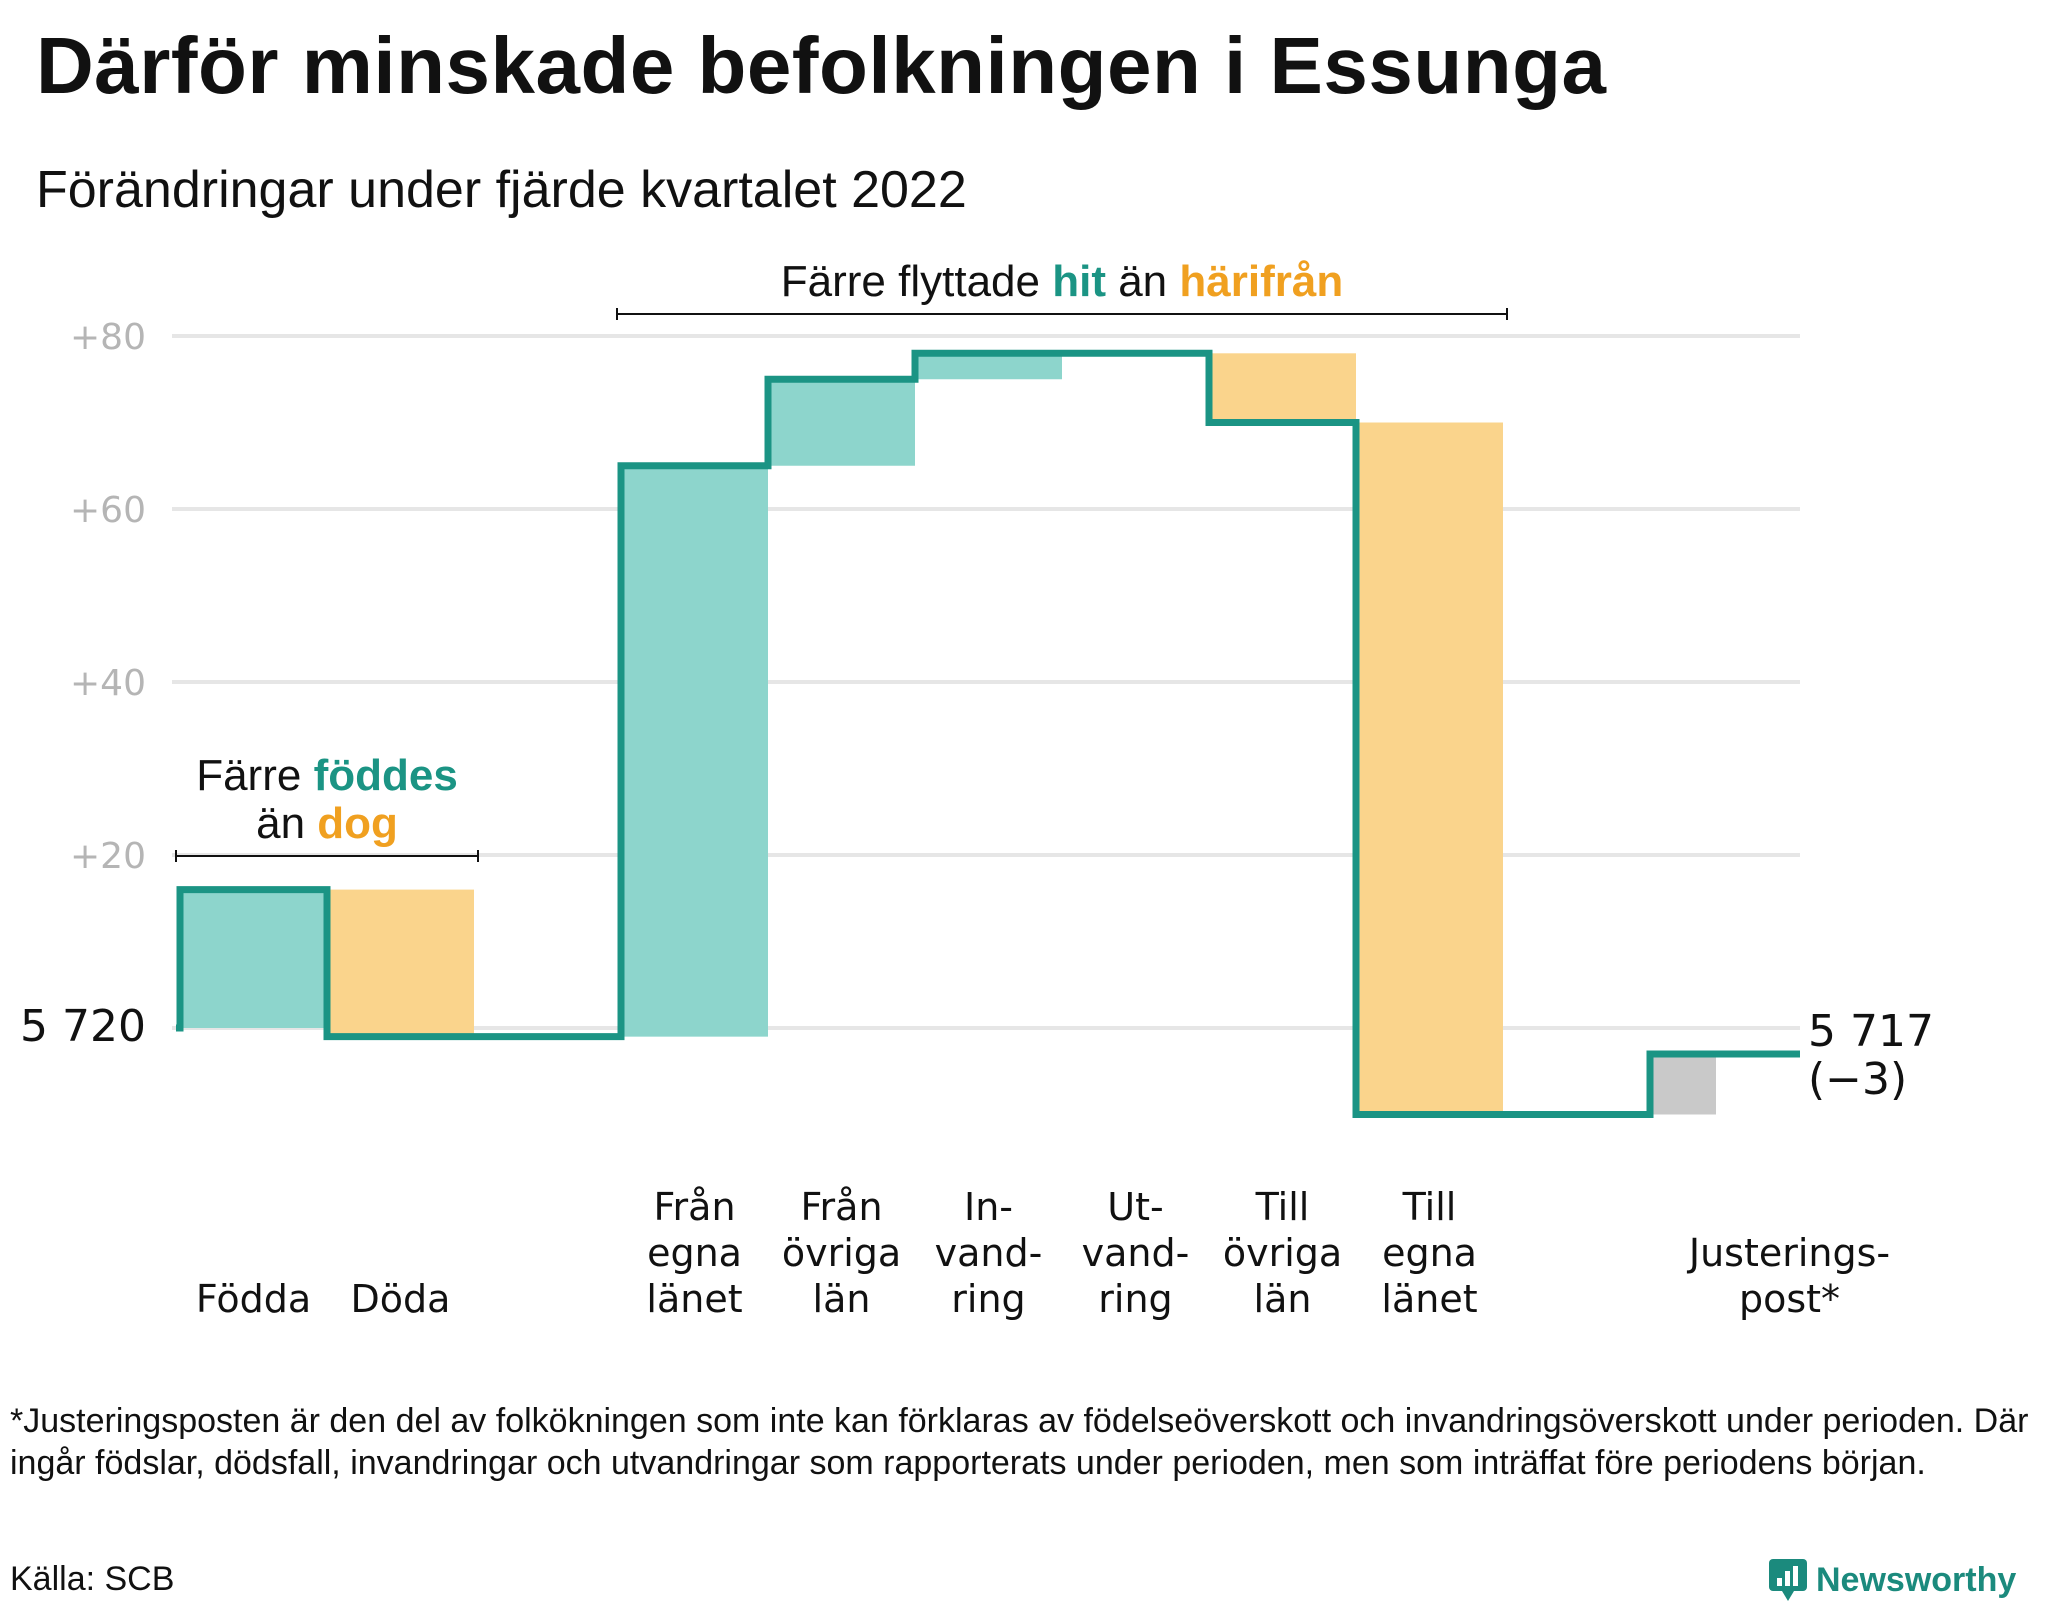  Describe the element at coordinates (1261, 281) in the screenshot. I see `annotation-part: härifrån` at that location.